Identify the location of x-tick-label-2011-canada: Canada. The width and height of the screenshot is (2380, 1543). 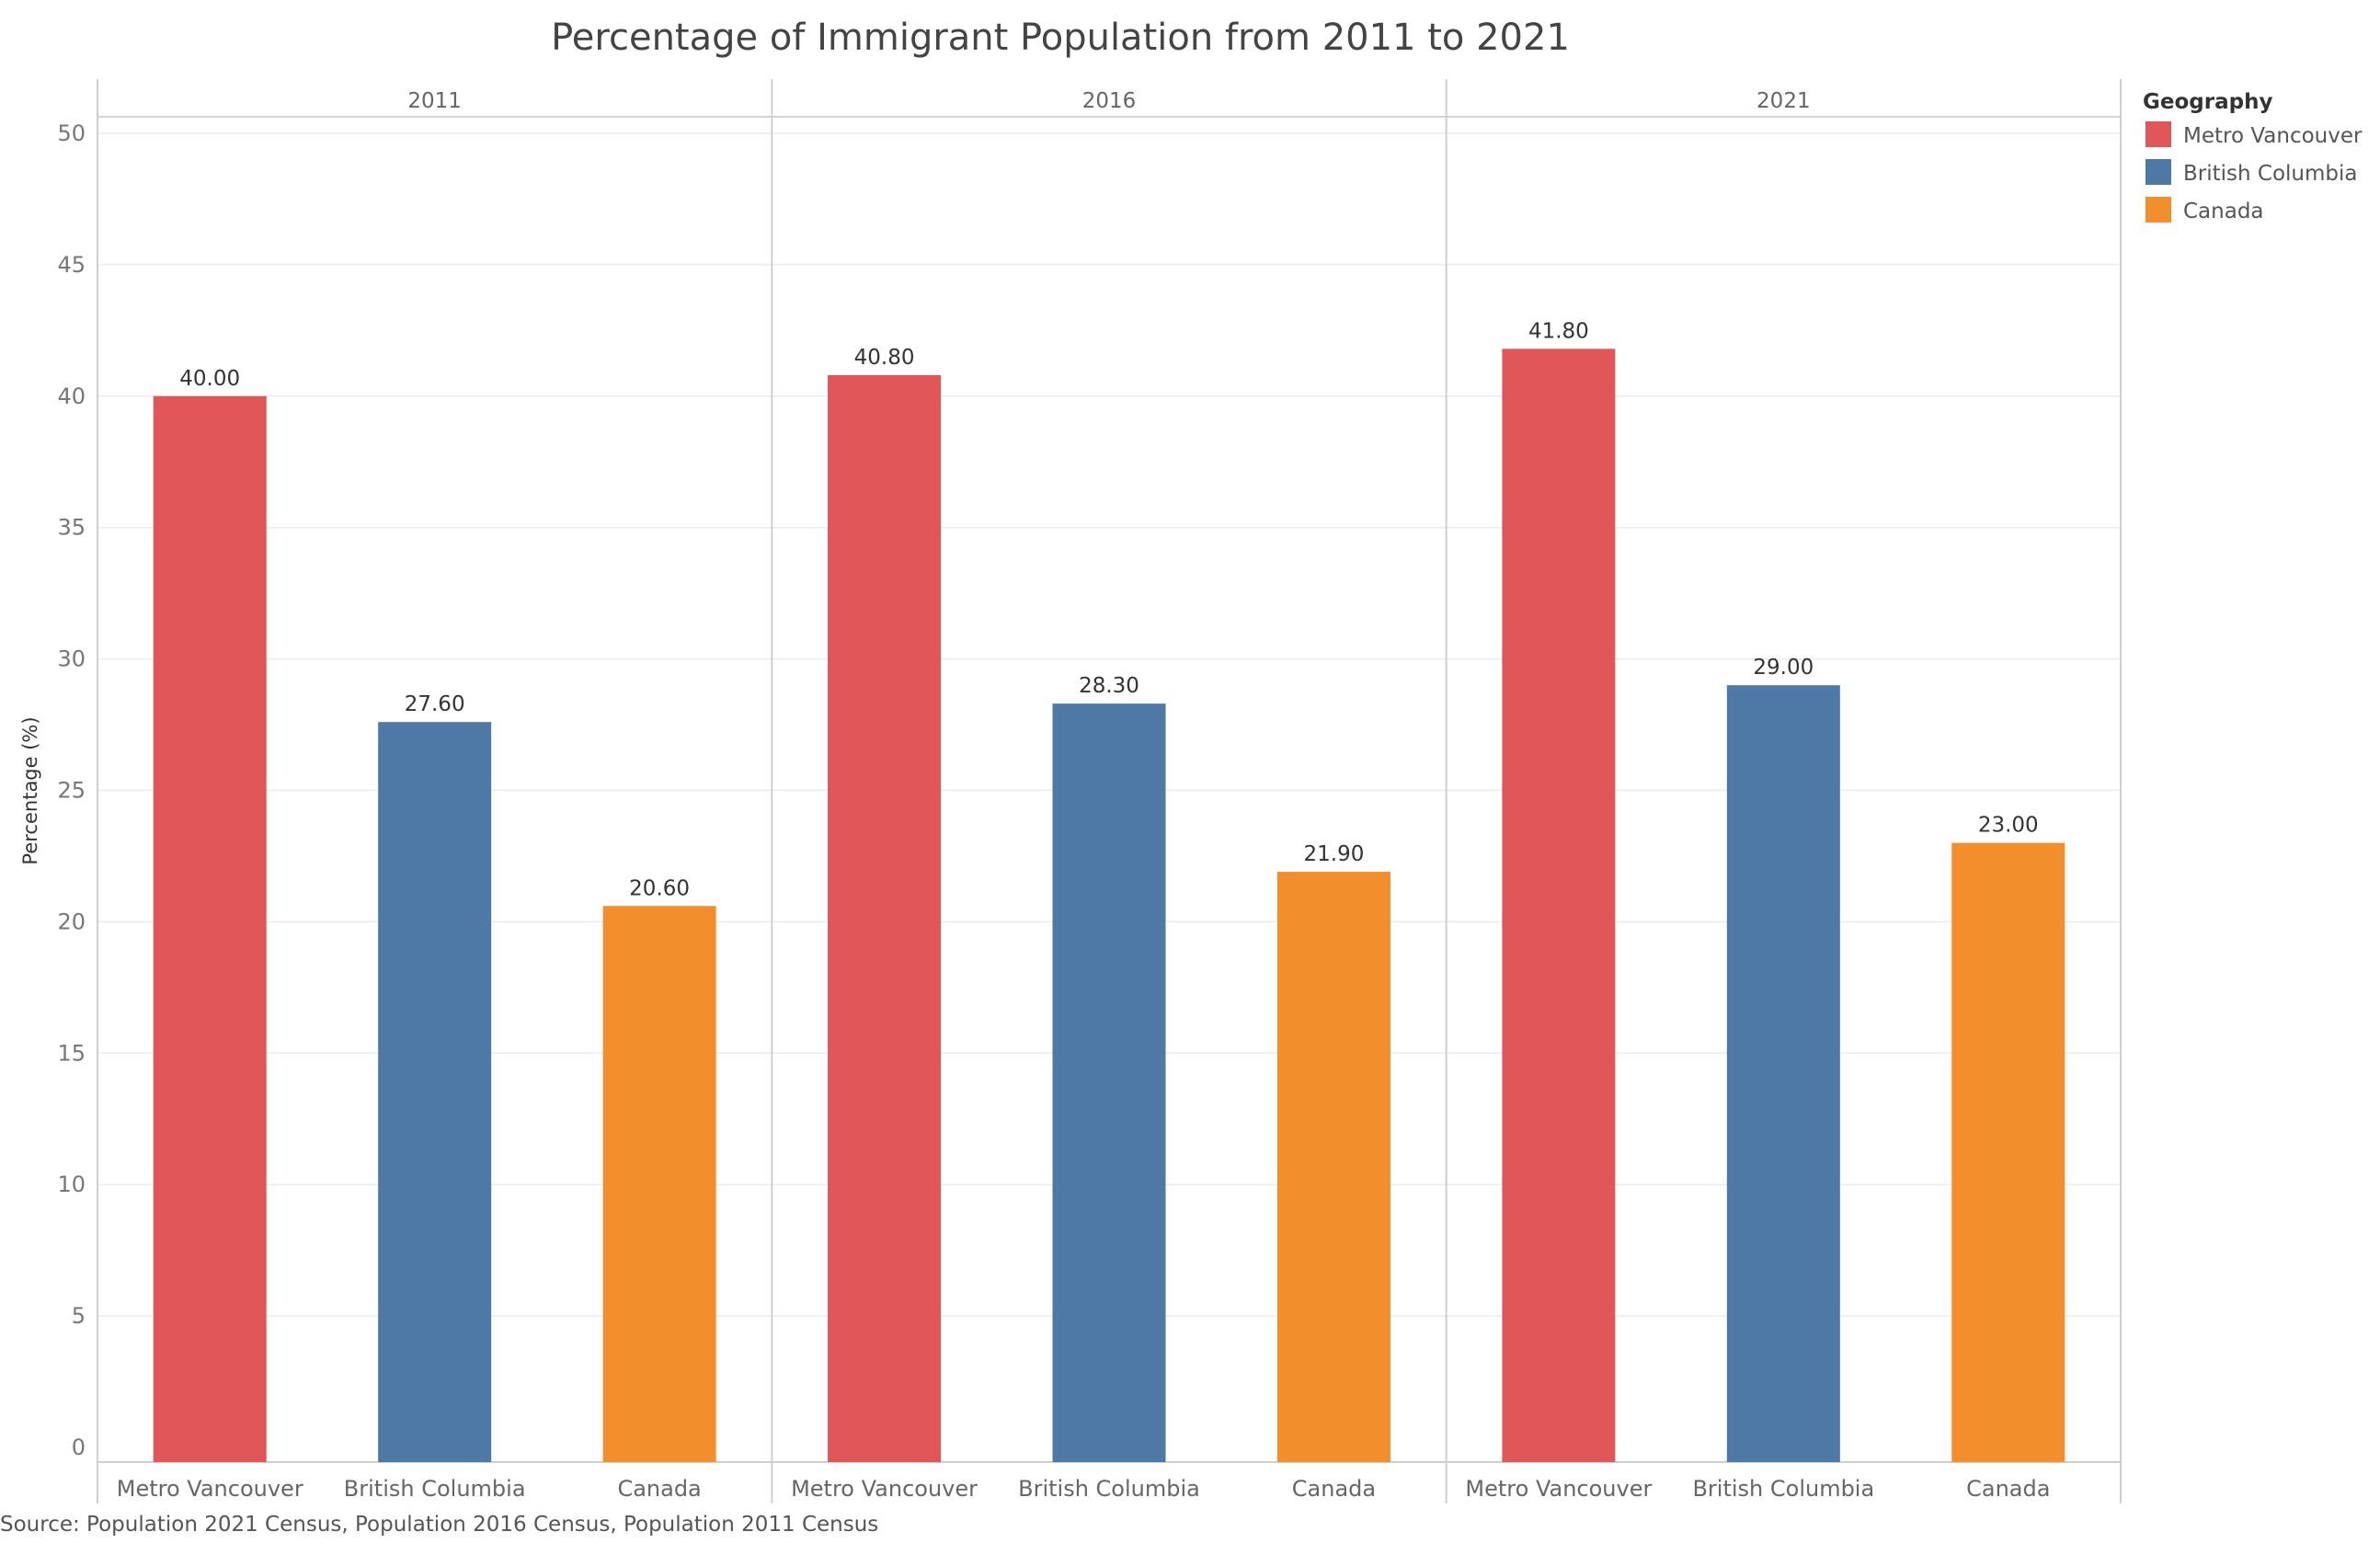
(659, 1489).